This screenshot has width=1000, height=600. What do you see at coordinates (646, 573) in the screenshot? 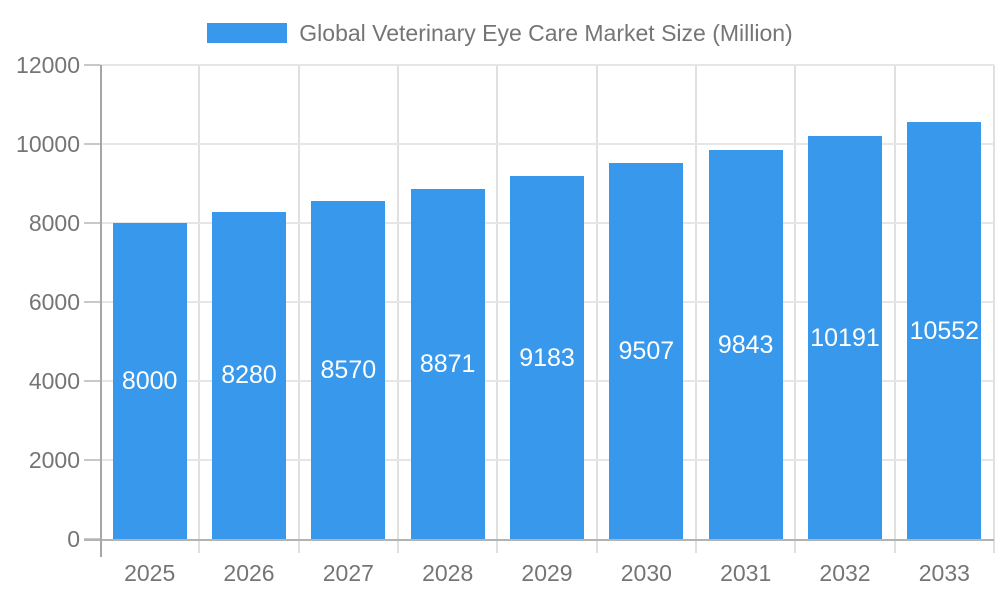
I see `x-axis-label: 2030` at bounding box center [646, 573].